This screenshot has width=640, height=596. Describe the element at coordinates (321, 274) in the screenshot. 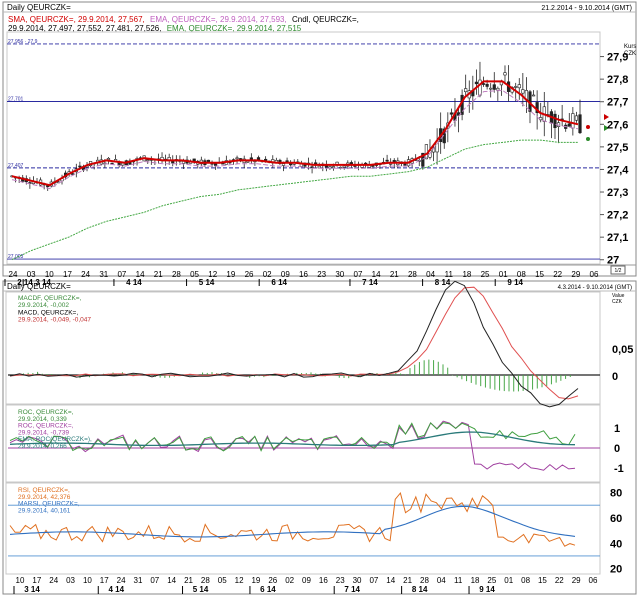

I see `x-tick-label: 23` at that location.